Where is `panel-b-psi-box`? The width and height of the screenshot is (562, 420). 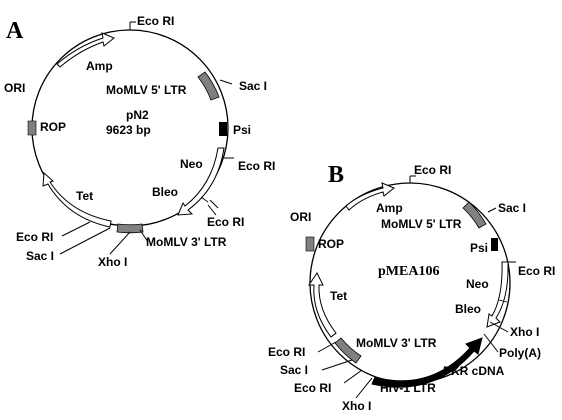 panel-b-psi-box is located at coordinates (494, 244).